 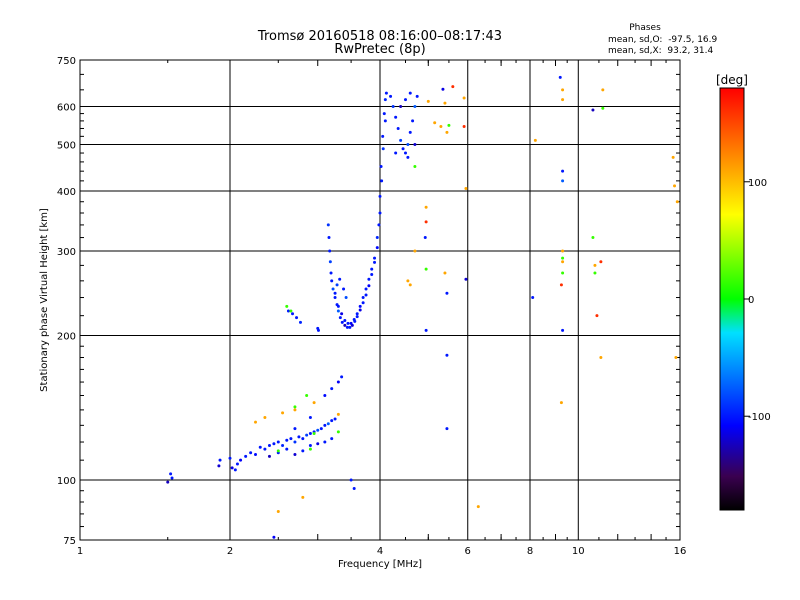 I want to click on x-axis-label: Frequency [MHz], so click(x=380, y=564).